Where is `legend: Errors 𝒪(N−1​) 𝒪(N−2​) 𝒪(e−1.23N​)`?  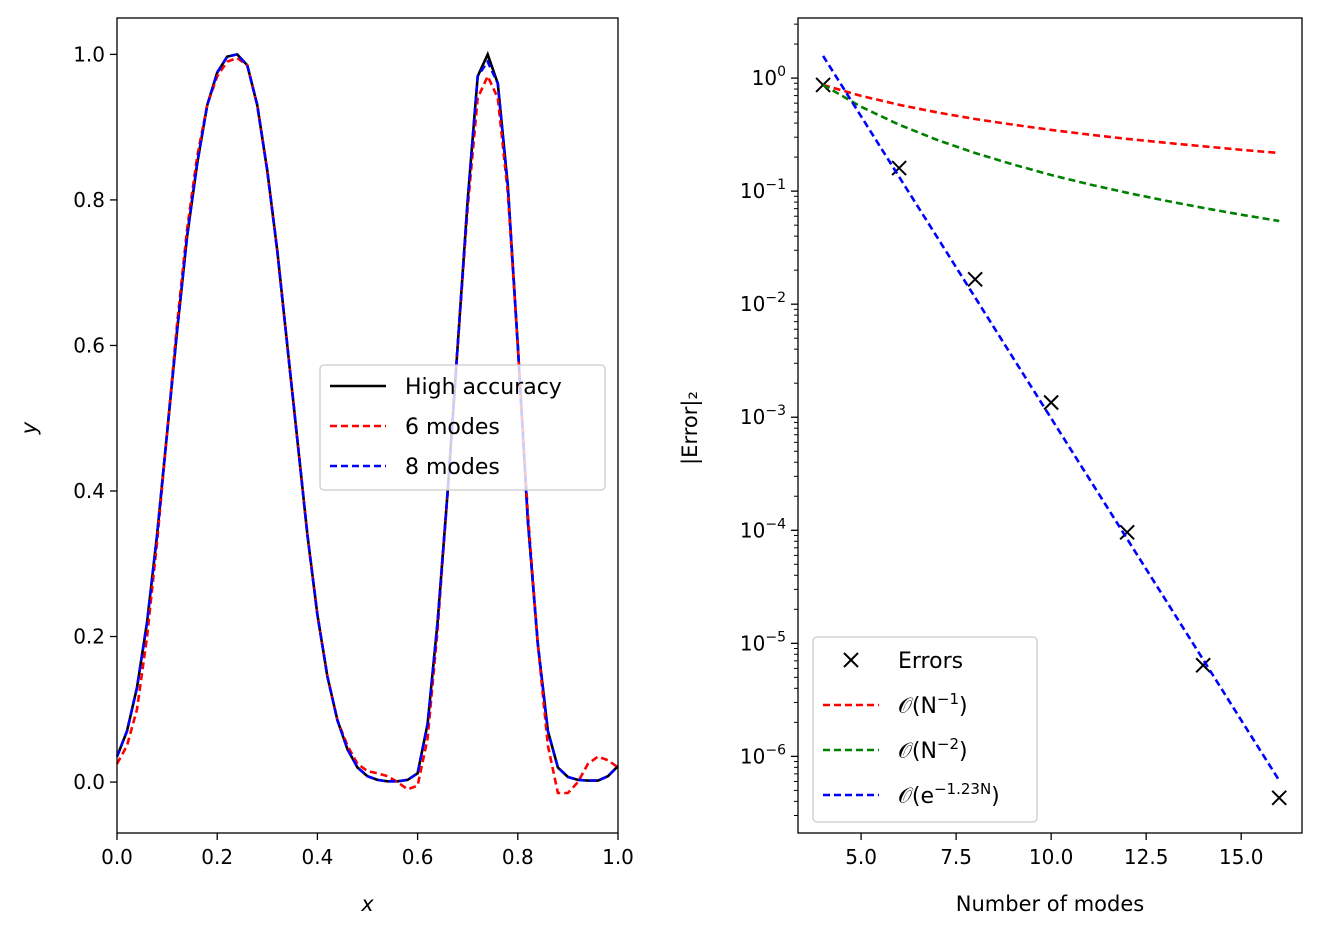 legend: Errors 𝒪(N−1​) 𝒪(N−2​) 𝒪(e−1.23N​) is located at coordinates (925, 729).